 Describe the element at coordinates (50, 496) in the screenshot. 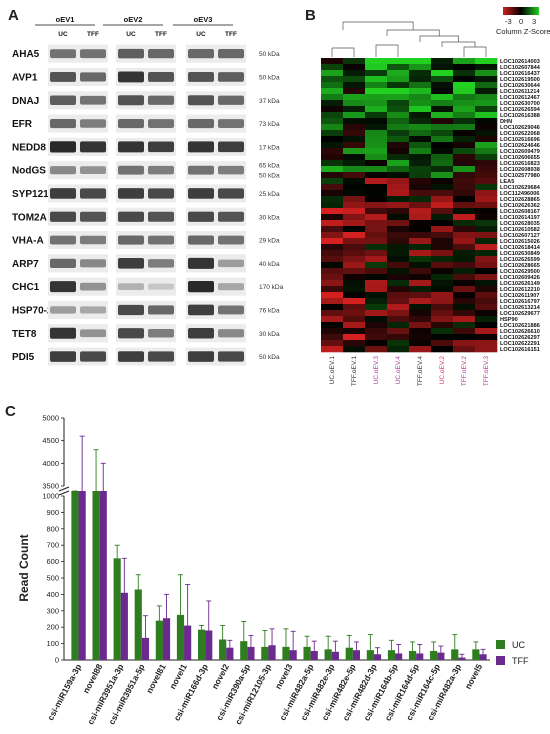

I see `y-tick-label: 1000` at that location.